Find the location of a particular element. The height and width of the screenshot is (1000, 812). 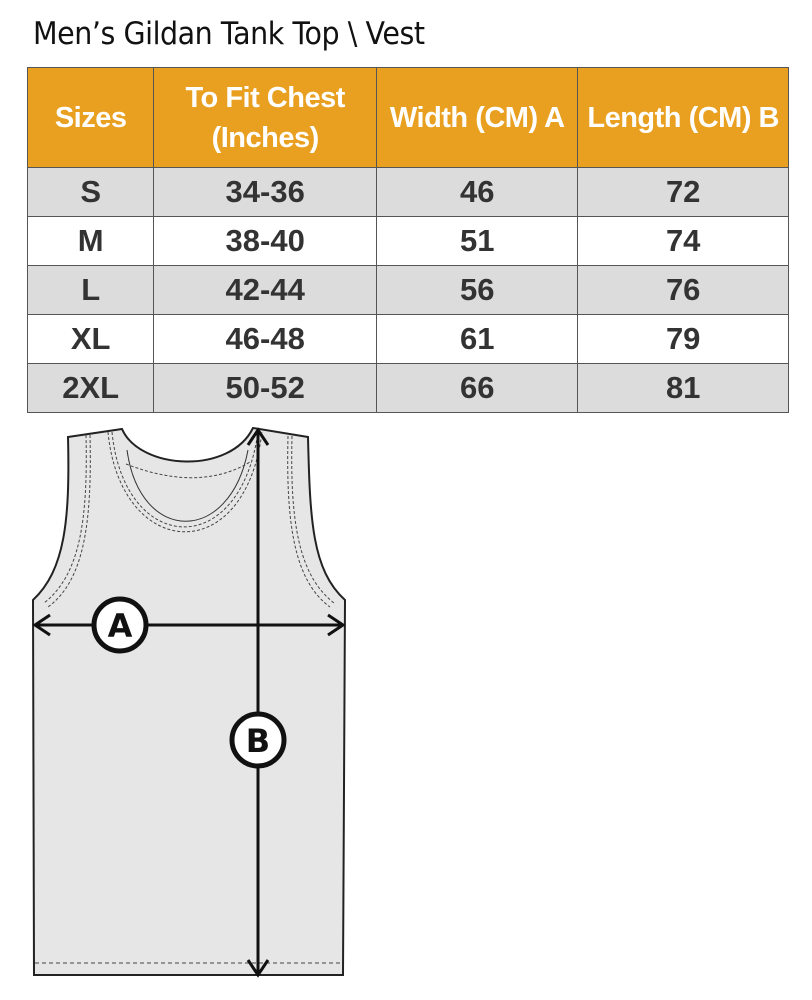

table-row: M 38-40 51 74 is located at coordinates (407, 241).